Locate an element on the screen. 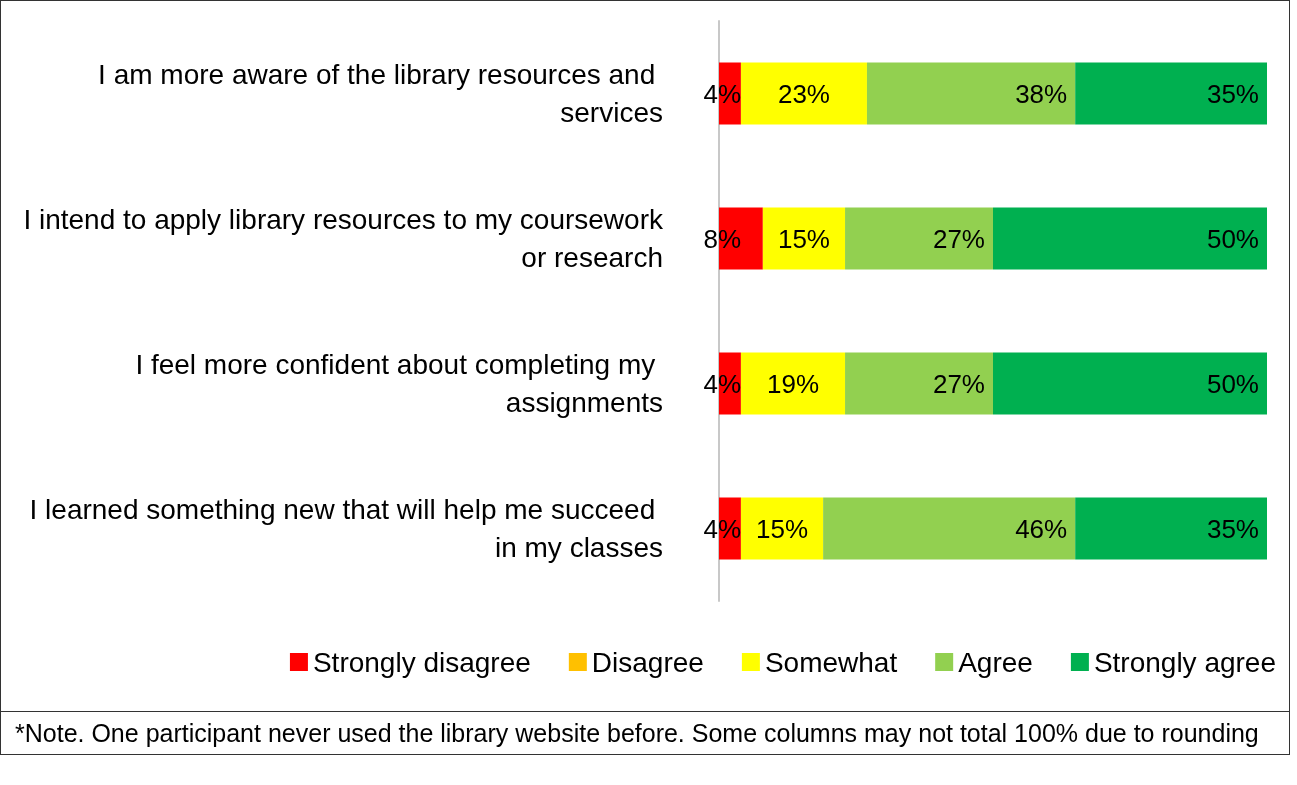 This screenshot has height=785, width=1297. y-tick-label: I feel more confident about completing my assignments is located at coordinates (399, 383).